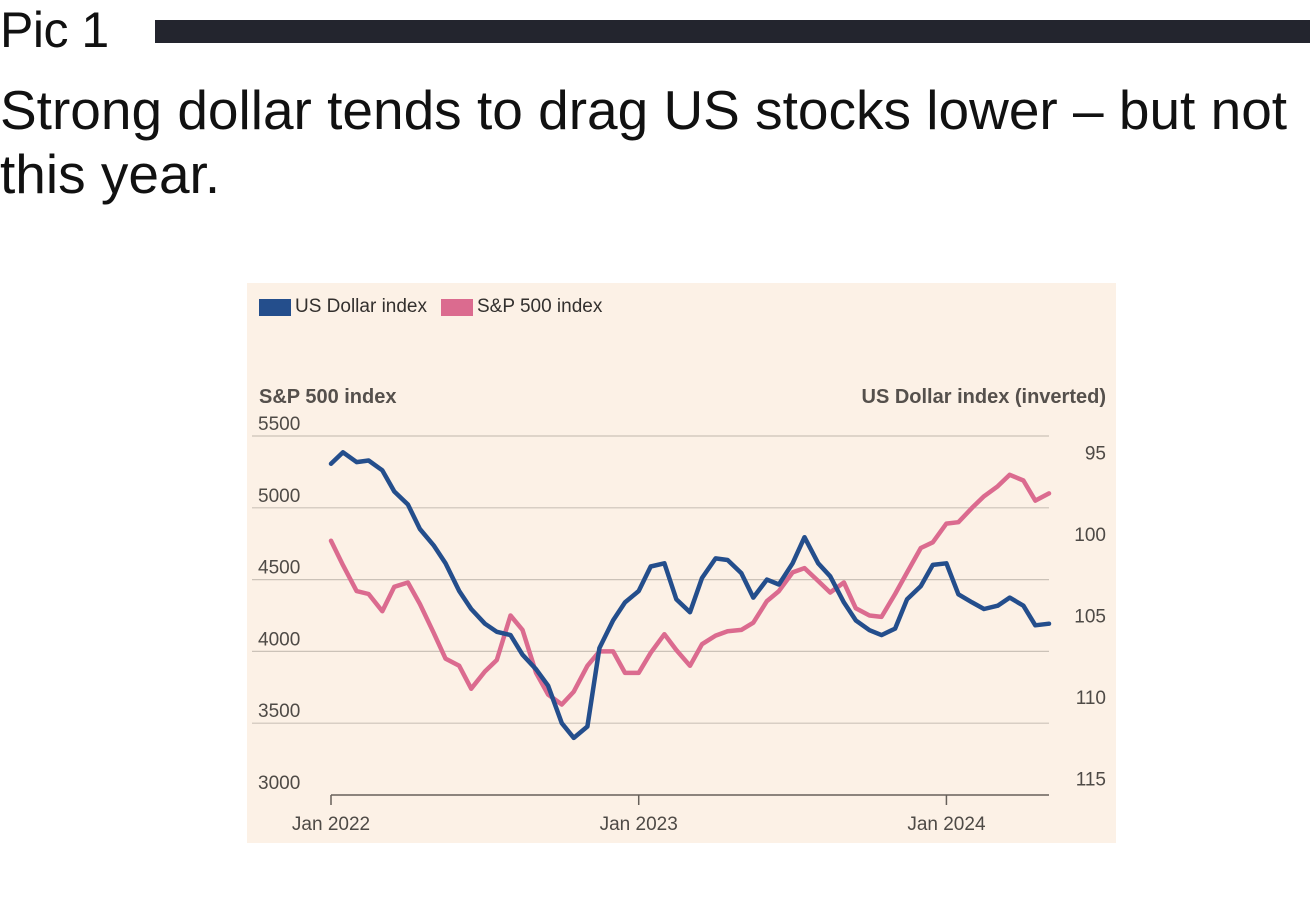 This screenshot has height=922, width=1316. What do you see at coordinates (279, 496) in the screenshot?
I see `left-tick-5000: 5000` at bounding box center [279, 496].